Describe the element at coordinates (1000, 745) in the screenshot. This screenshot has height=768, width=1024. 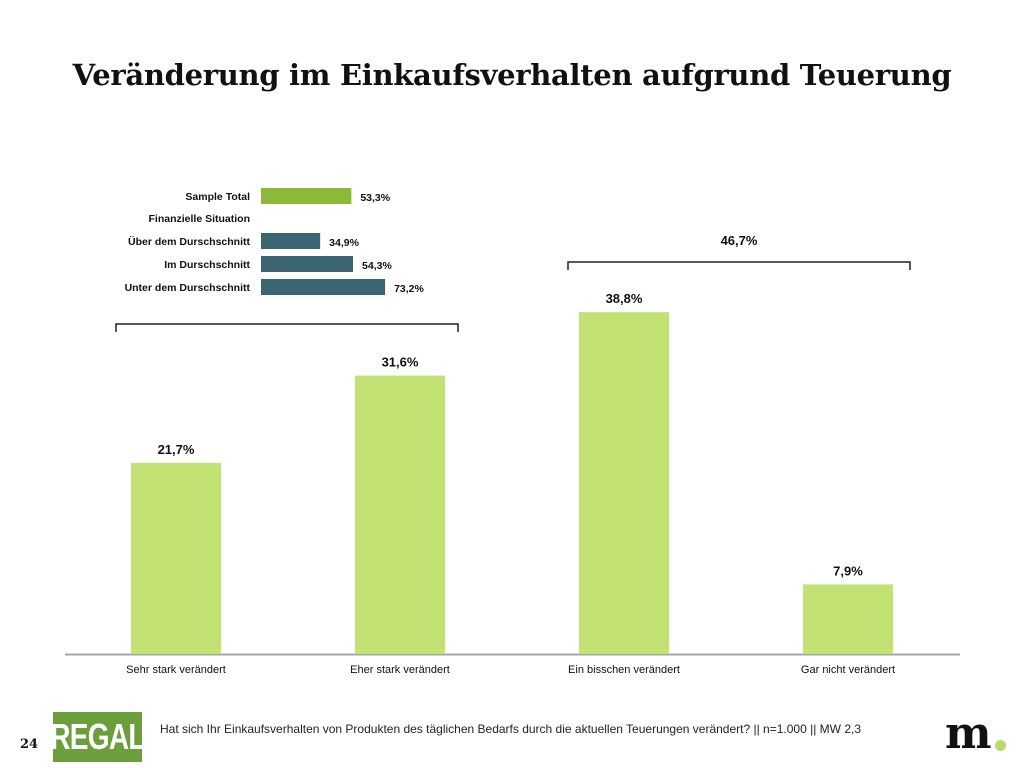
I see `agency-logo-dot` at that location.